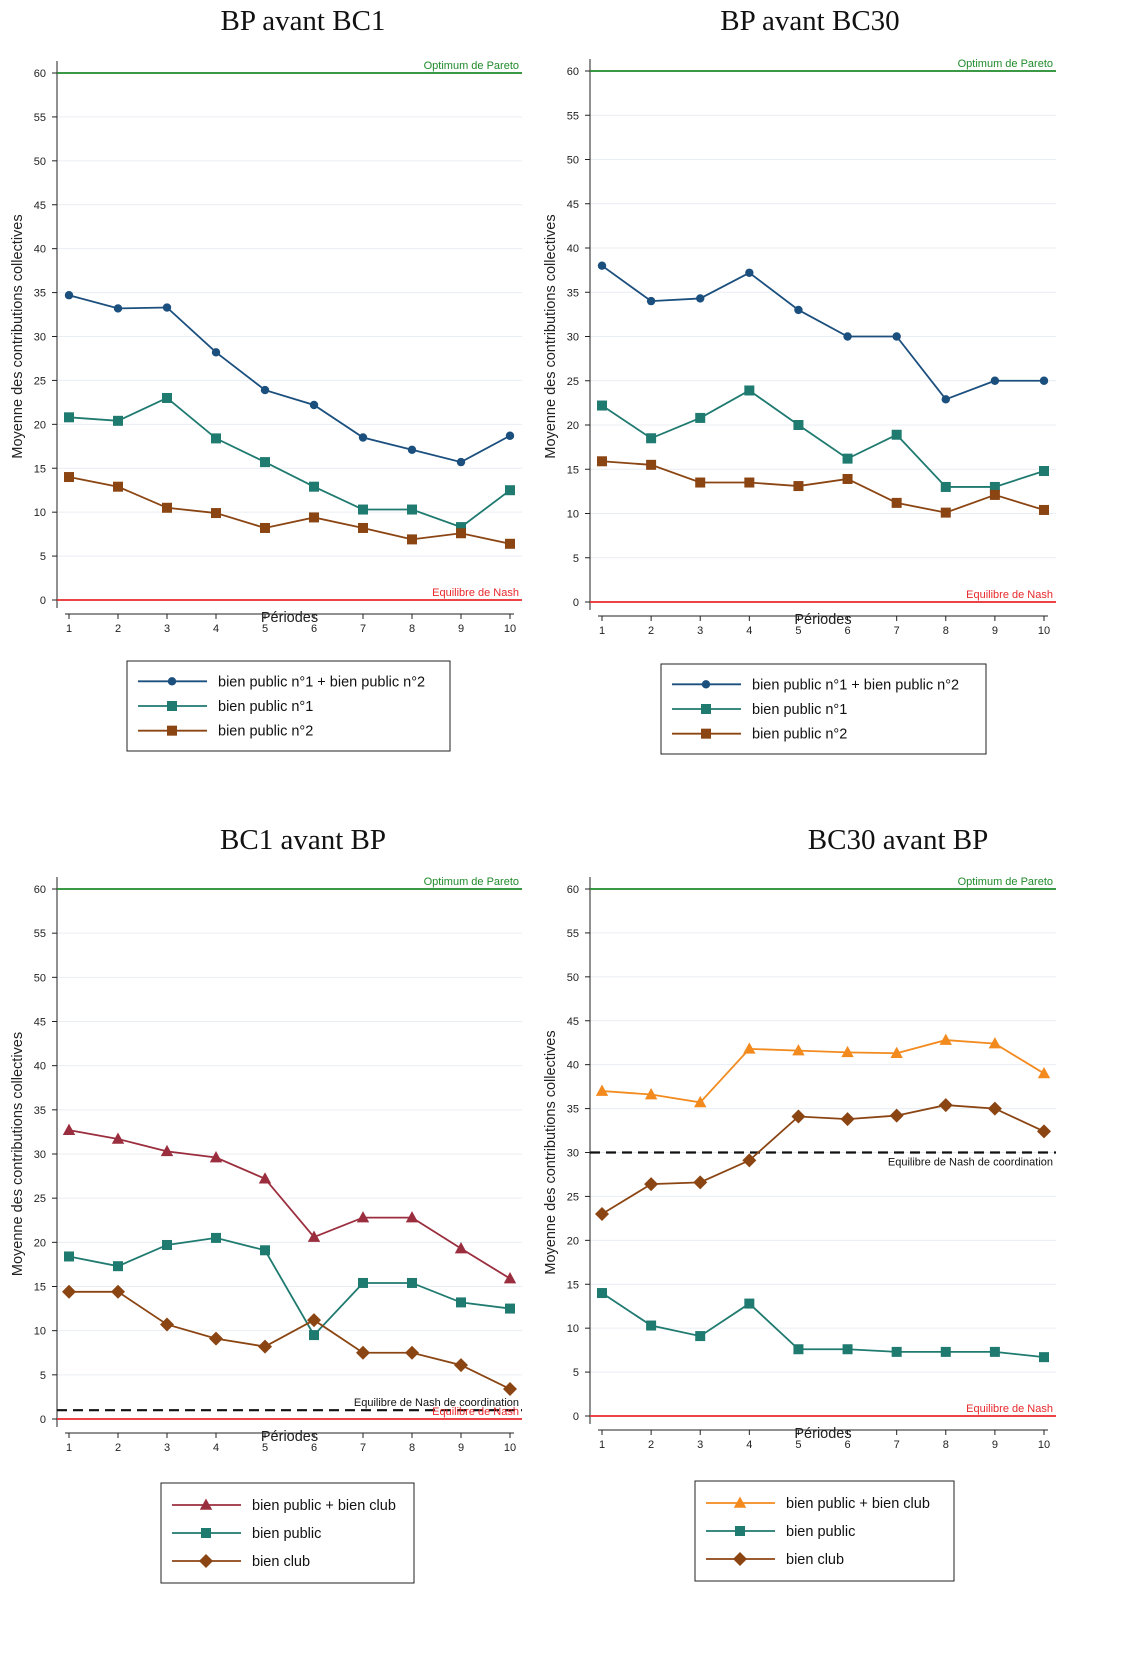 This screenshot has height=1665, width=1128. What do you see at coordinates (43, 557) in the screenshot?
I see `y-tick-label: 5` at bounding box center [43, 557].